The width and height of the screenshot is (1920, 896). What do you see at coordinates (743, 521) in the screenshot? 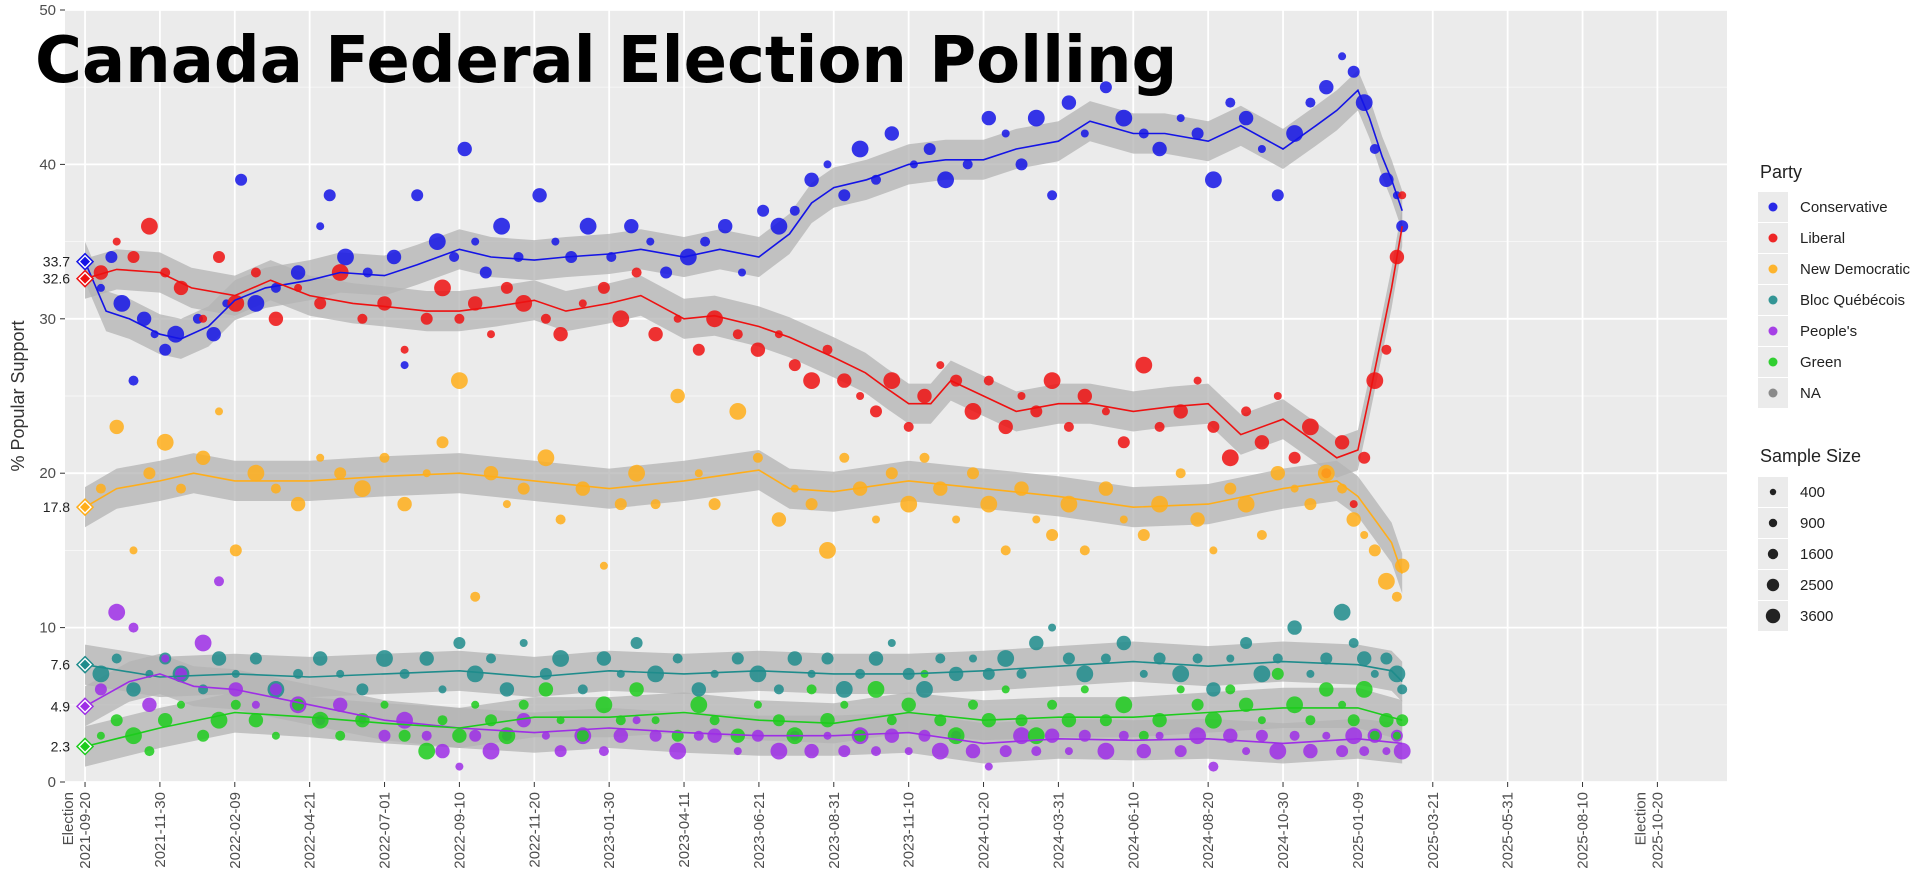
I see `new-democratic-trend-line` at bounding box center [743, 521].